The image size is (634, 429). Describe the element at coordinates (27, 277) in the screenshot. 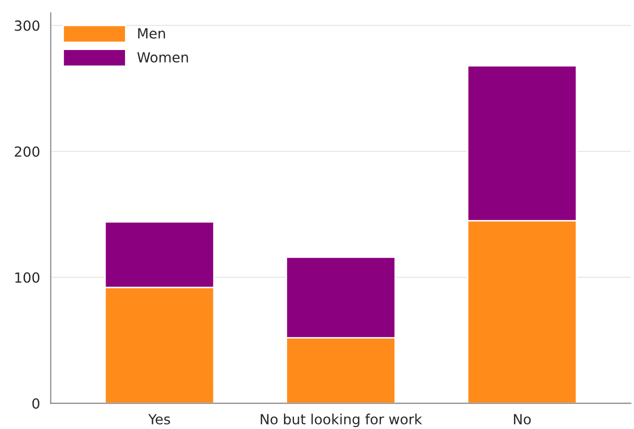

I see `y-tick-label: 100` at that location.